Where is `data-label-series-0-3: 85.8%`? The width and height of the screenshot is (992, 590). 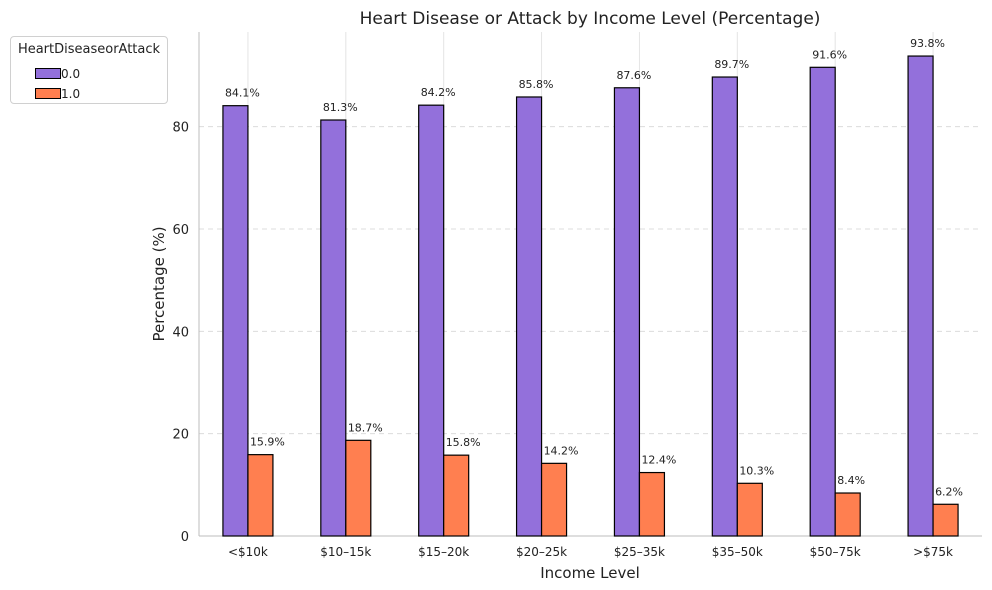 data-label-series-0-3: 85.8% is located at coordinates (536, 84).